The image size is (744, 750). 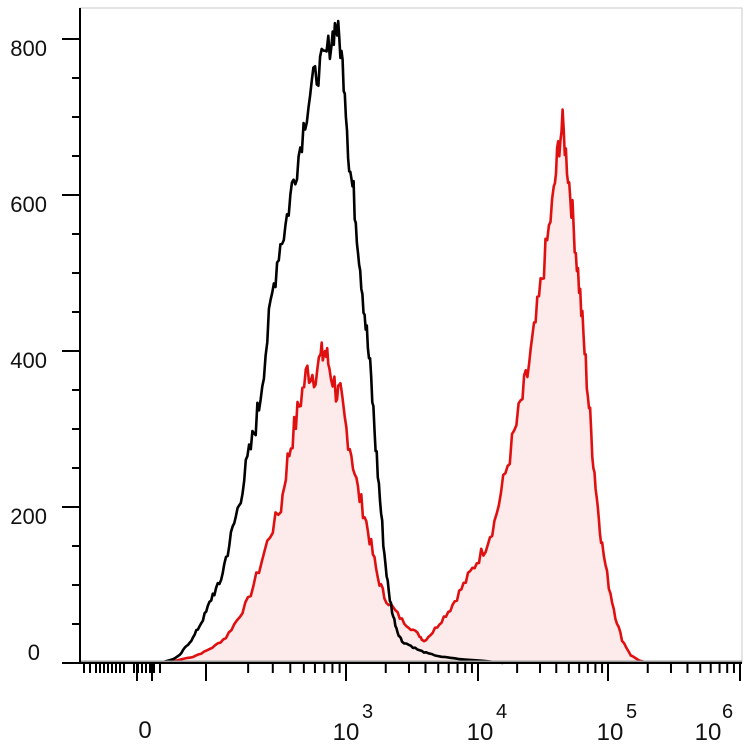 What do you see at coordinates (631, 712) in the screenshot?
I see `x-tick-label-1e5-exp: 5` at bounding box center [631, 712].